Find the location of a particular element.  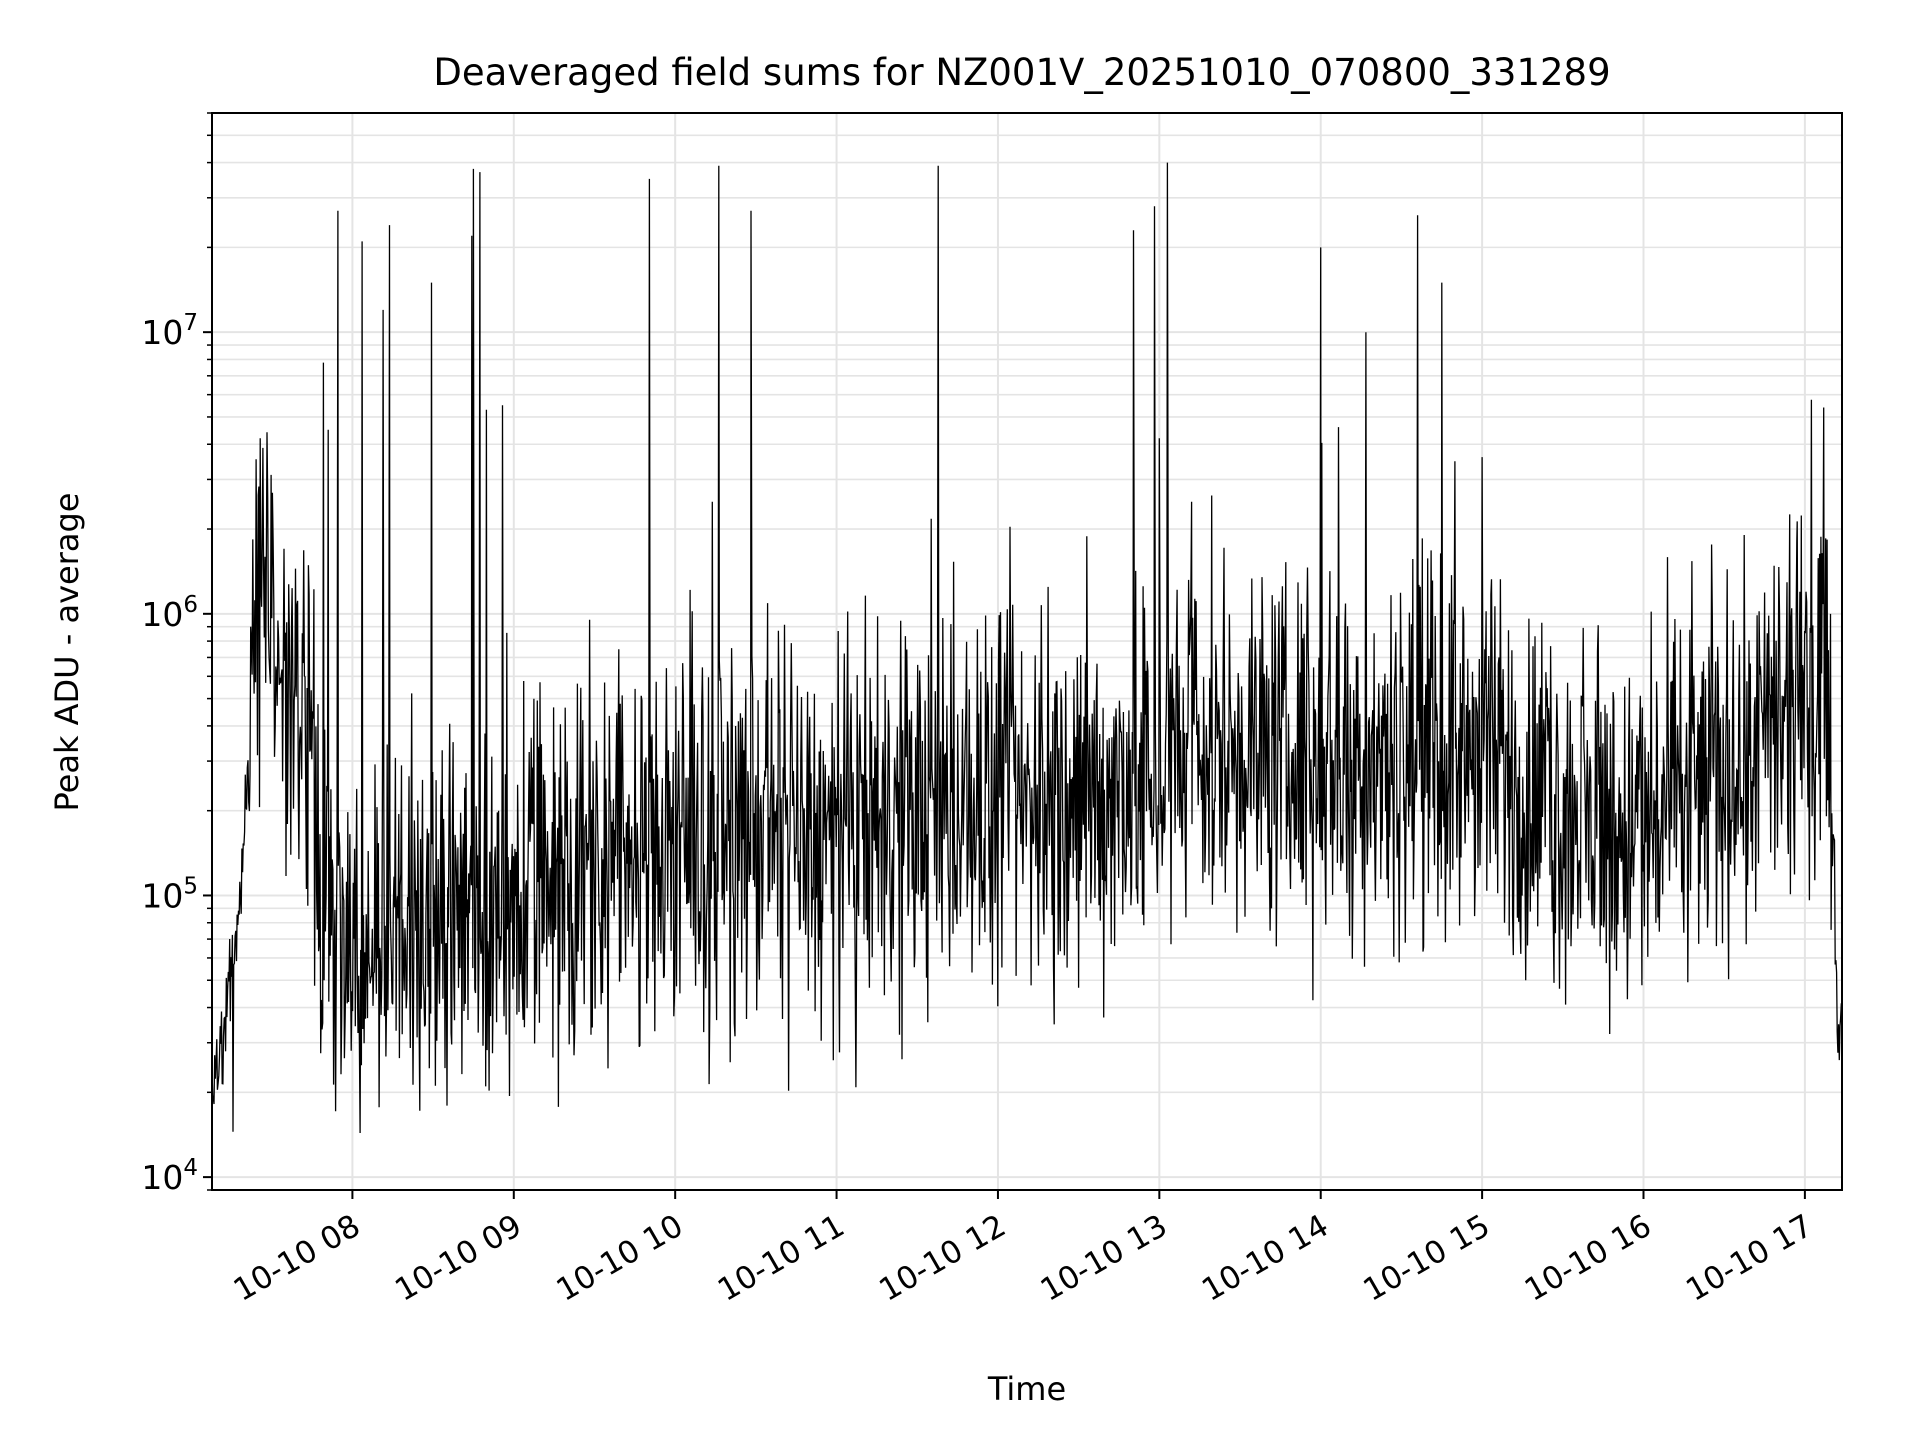

x-tick-label: 10-10 15 is located at coordinates (1426, 1258).